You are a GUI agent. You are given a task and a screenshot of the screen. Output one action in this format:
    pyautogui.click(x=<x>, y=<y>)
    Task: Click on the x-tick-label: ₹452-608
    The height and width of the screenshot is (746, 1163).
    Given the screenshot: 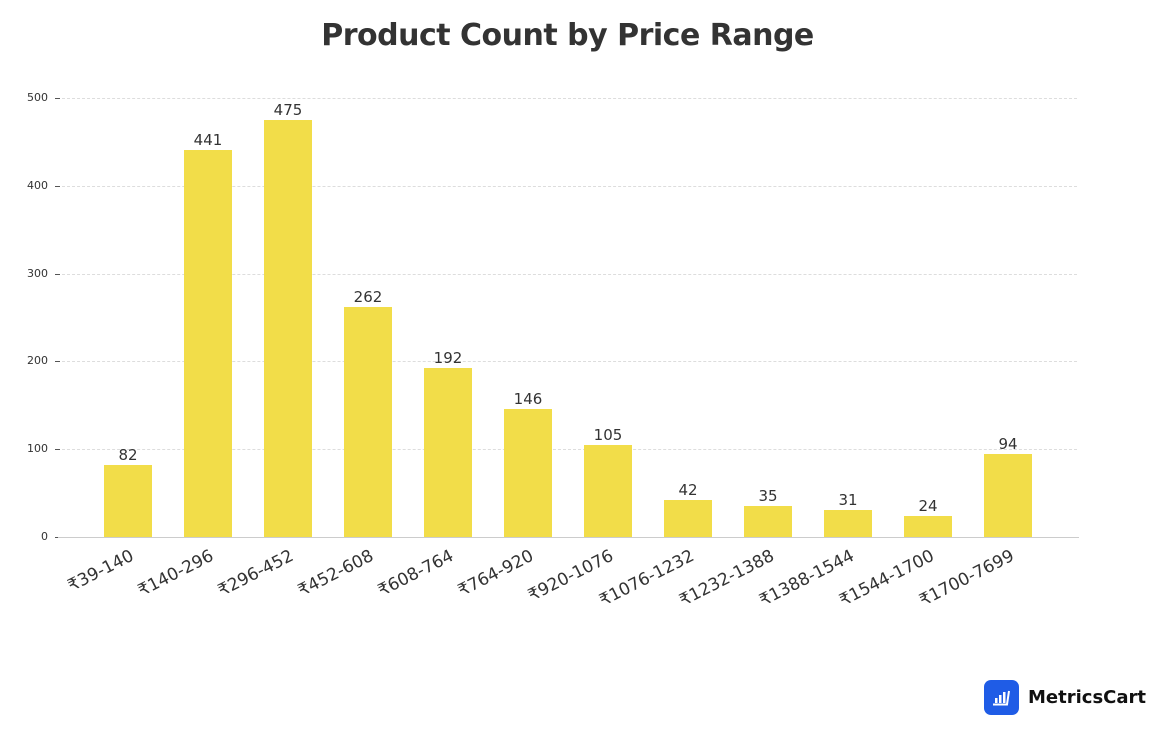 What is the action you would take?
    pyautogui.click(x=335, y=573)
    